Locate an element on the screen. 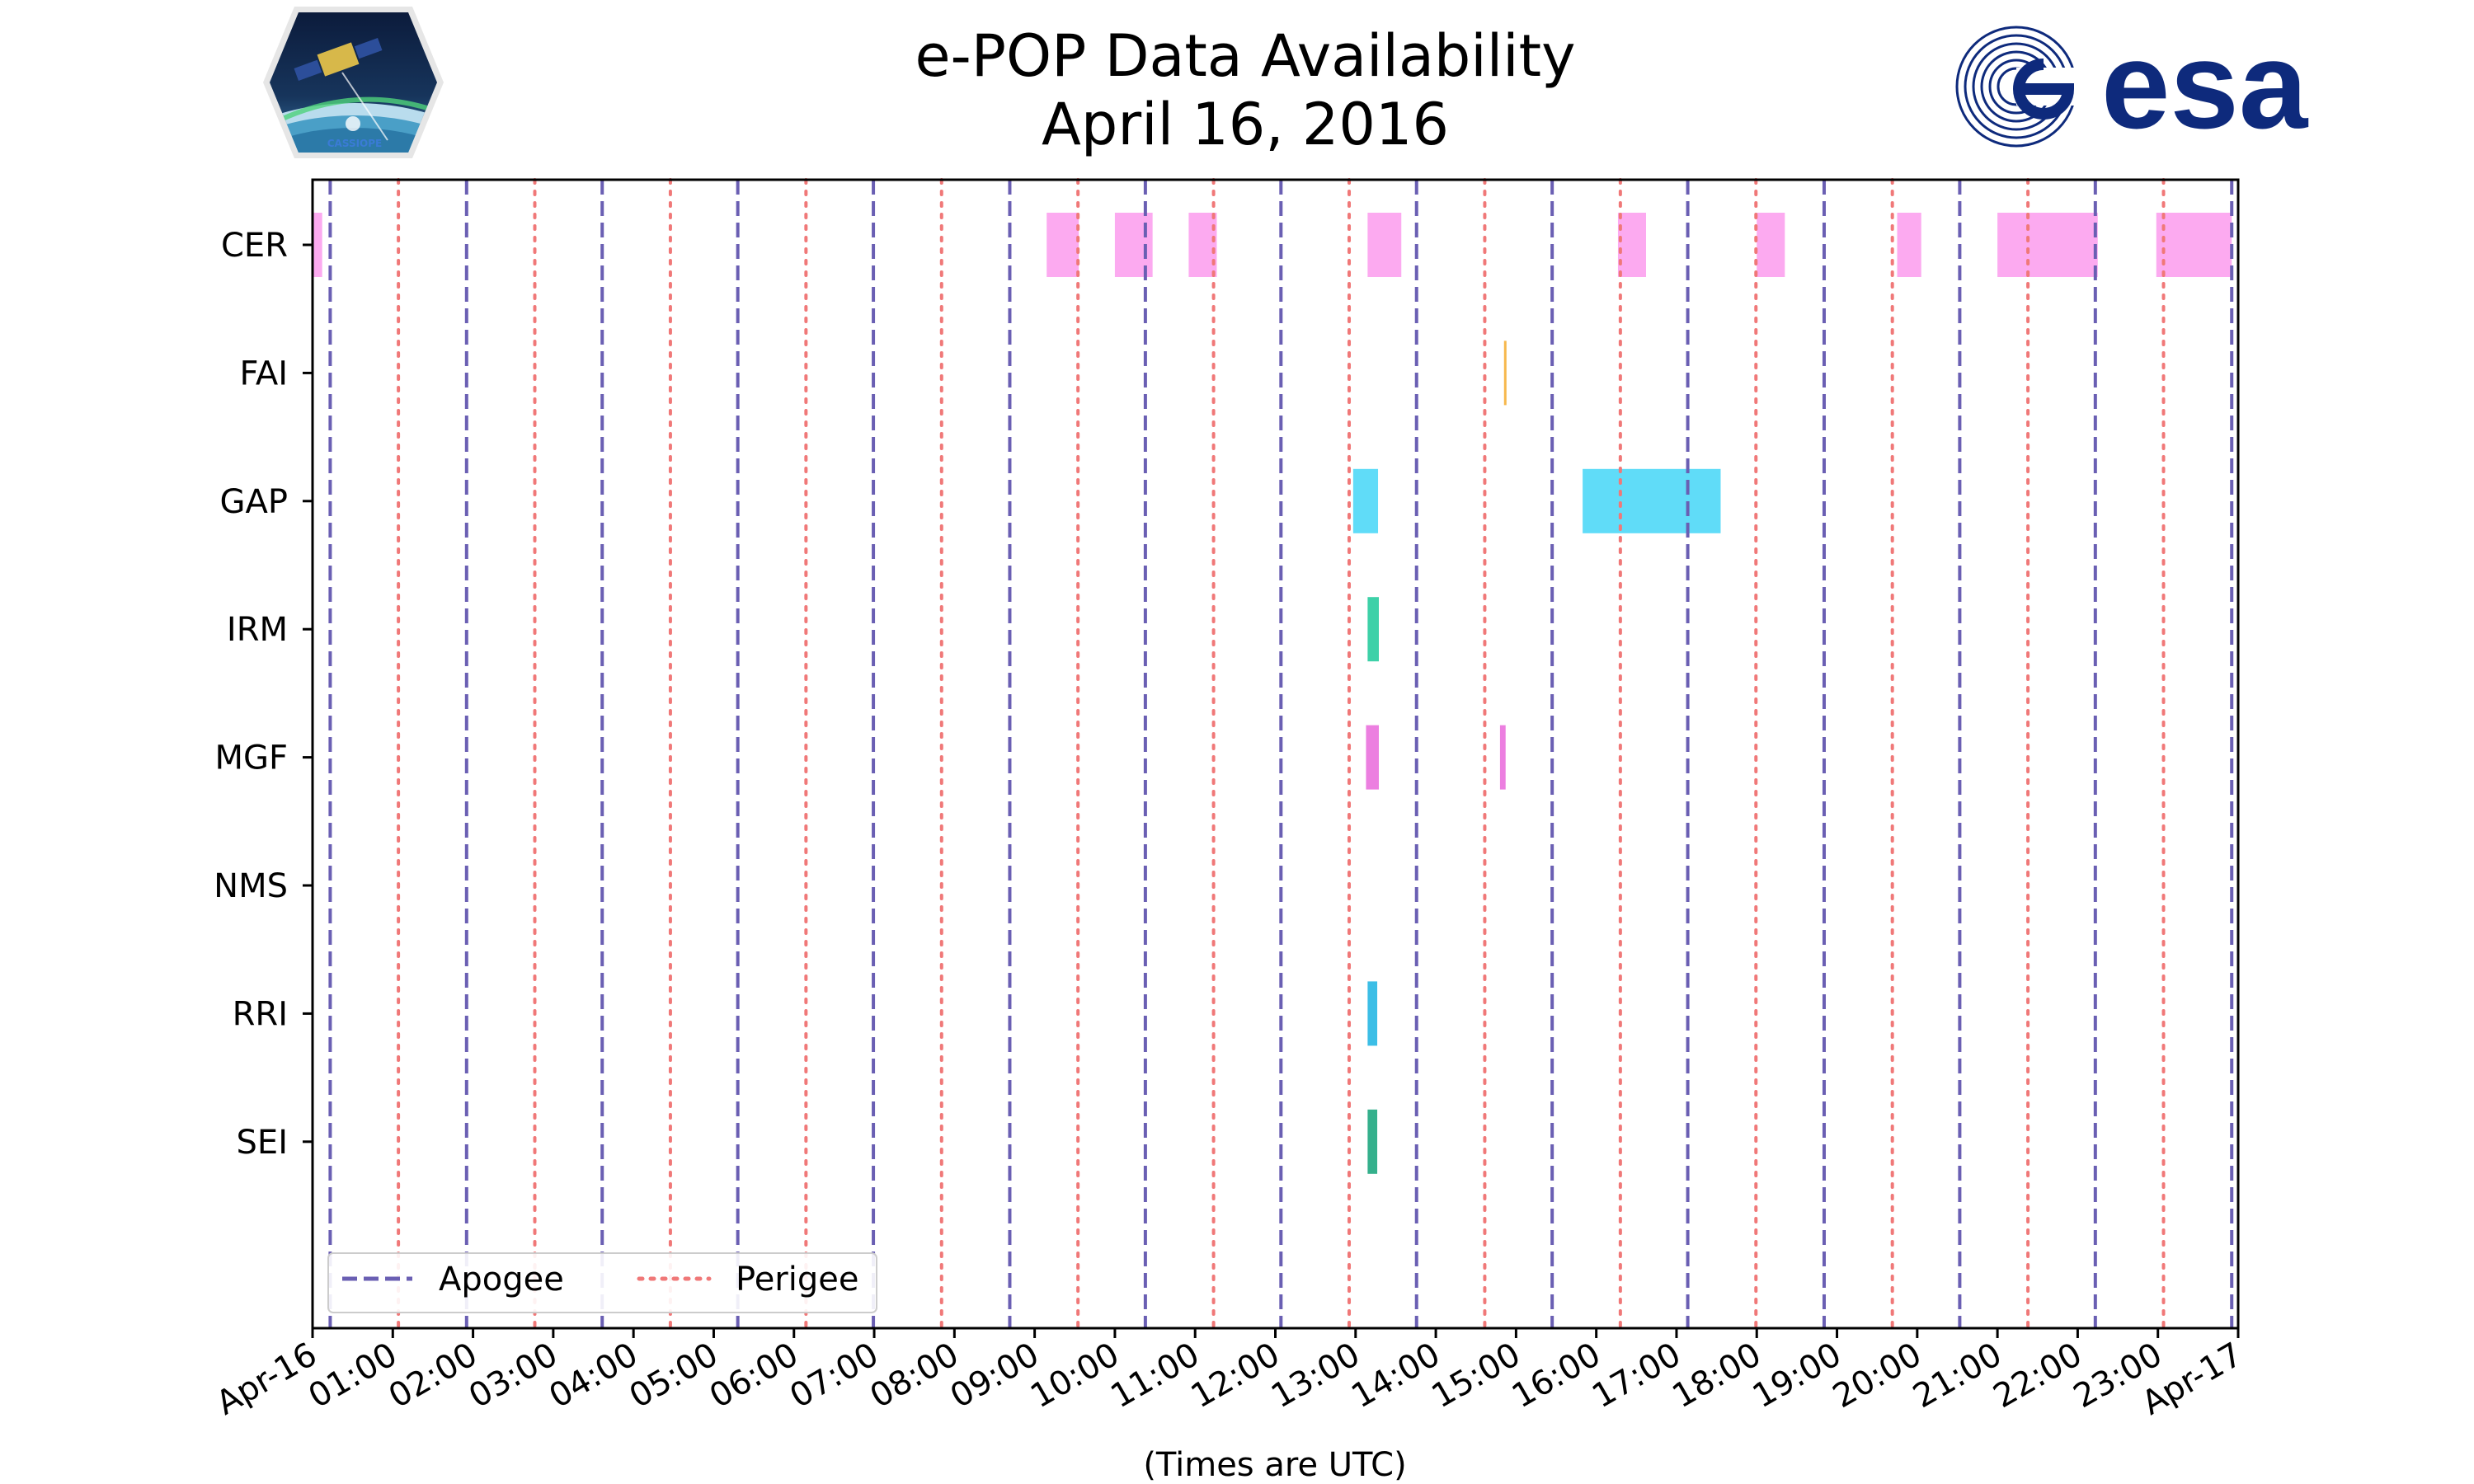  x-tick-label-12: 12:00 is located at coordinates (1235, 1376).